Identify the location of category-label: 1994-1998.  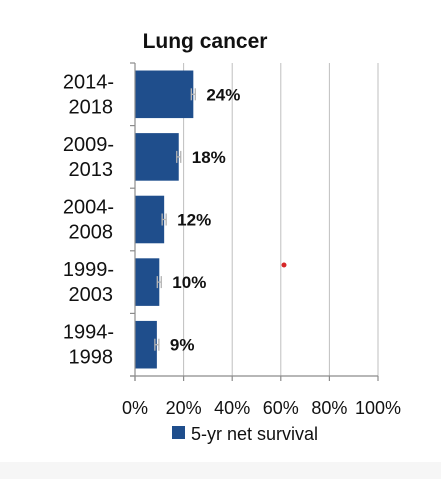
(88, 345).